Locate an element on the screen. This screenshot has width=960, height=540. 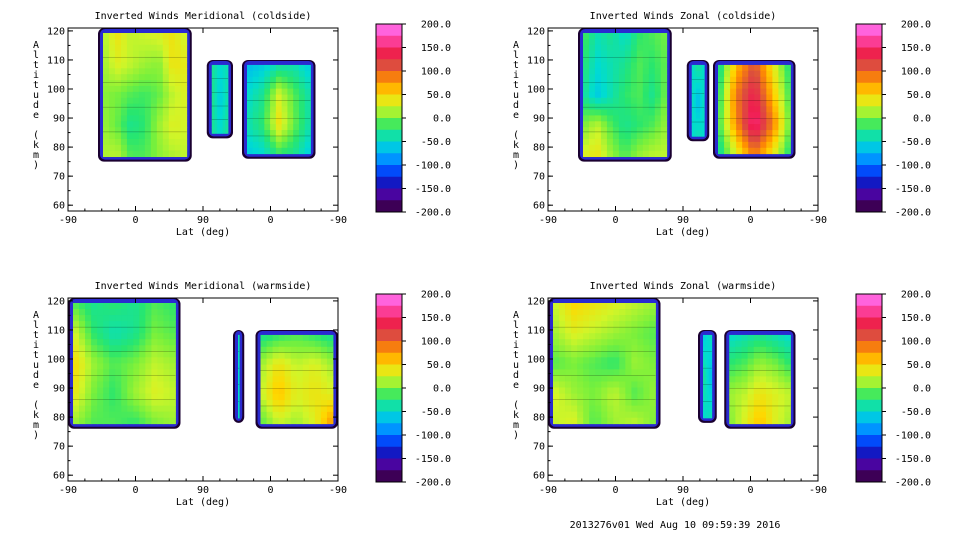
data-region is located at coordinates (707, 376).